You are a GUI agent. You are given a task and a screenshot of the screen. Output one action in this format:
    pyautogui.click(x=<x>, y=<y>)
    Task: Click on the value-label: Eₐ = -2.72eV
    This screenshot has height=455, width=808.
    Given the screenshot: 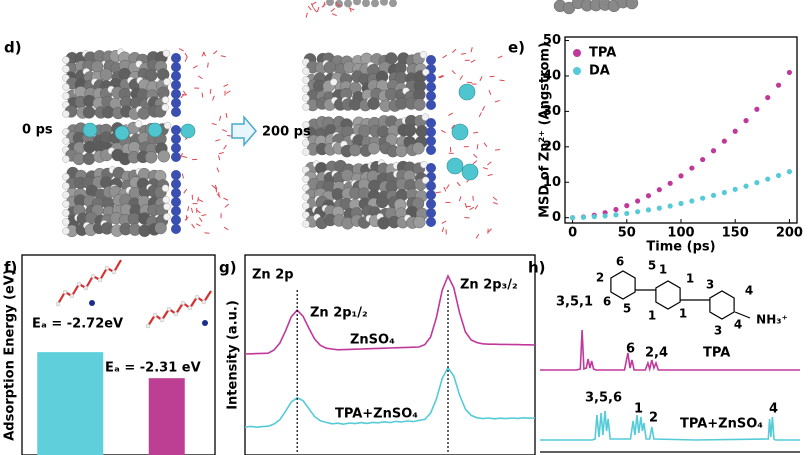 What is the action you would take?
    pyautogui.click(x=77, y=324)
    